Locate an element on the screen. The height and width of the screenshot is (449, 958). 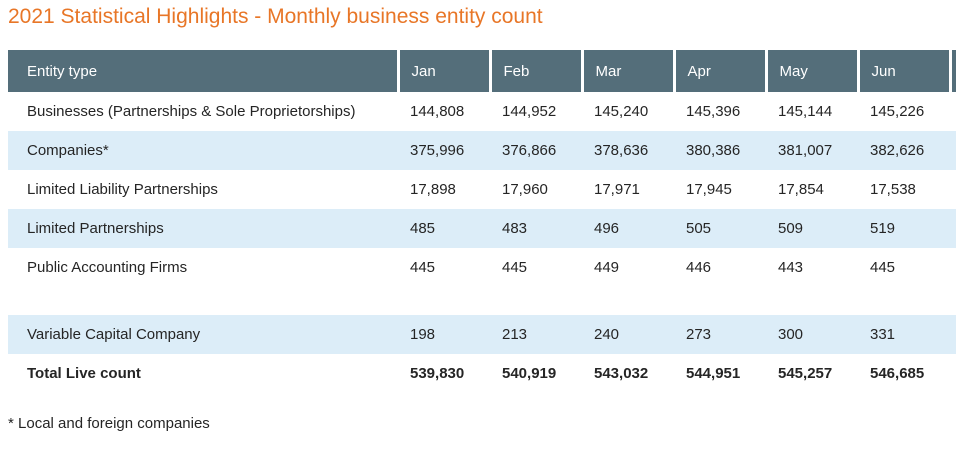
row-label: Variable Capital Company is located at coordinates (203, 334).